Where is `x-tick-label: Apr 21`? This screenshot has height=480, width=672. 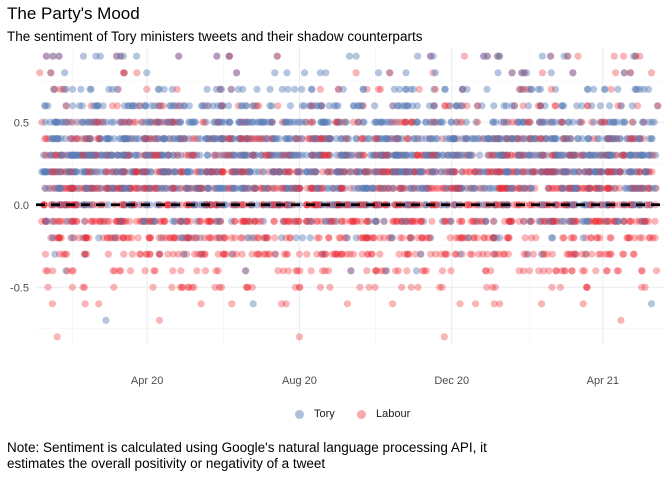 x-tick-label: Apr 21 is located at coordinates (603, 381).